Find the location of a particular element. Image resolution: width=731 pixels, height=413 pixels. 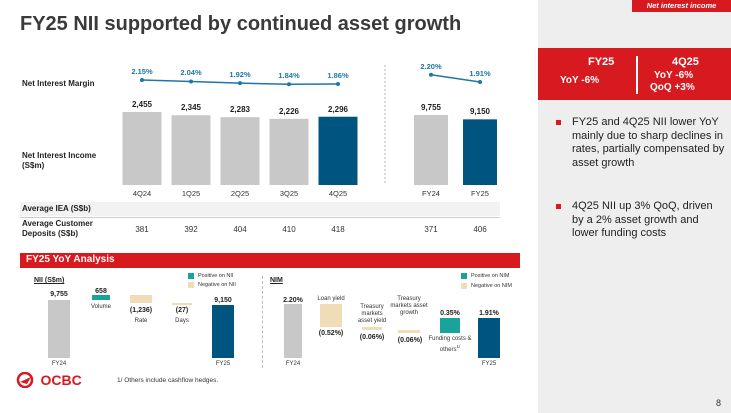

nim-value-FY24: 2.20% is located at coordinates (431, 66).